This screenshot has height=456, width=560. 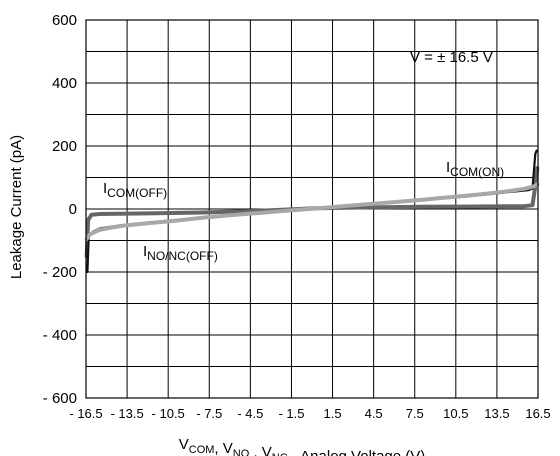 I want to click on y-tick-label: - 200, so click(x=60, y=272).